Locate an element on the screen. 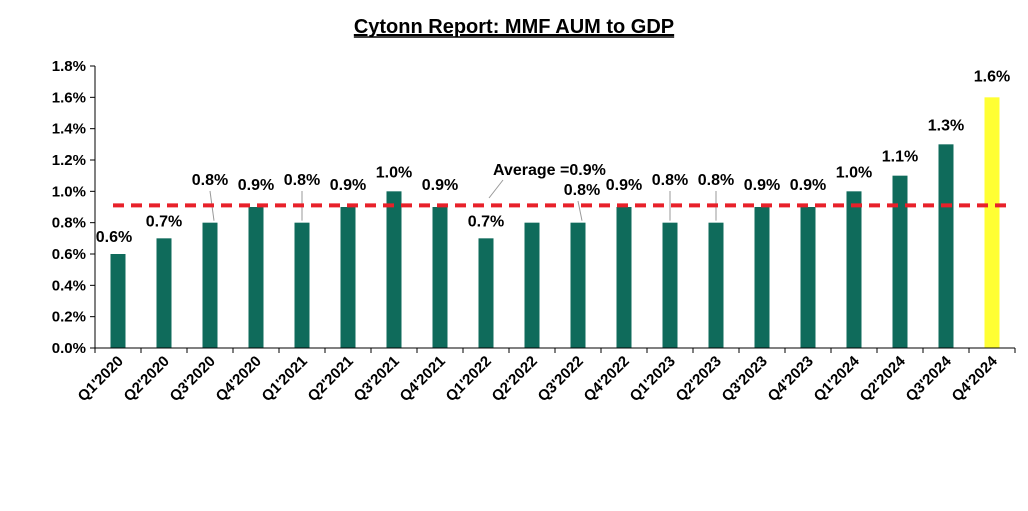 This screenshot has height=511, width=1028. x-tick-label: Q4'2021 is located at coordinates (423, 379).